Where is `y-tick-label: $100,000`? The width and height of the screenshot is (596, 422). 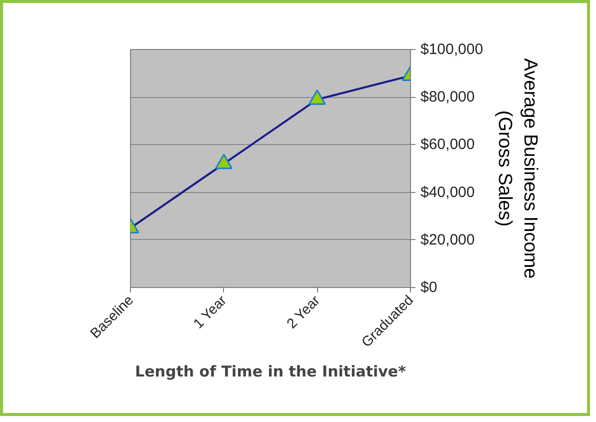 y-tick-label: $100,000 is located at coordinates (452, 49).